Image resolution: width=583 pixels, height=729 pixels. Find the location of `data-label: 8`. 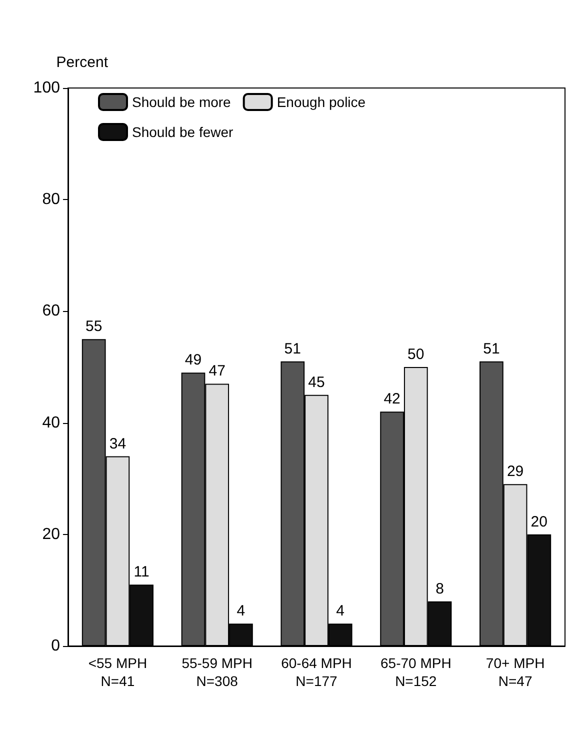

data-label: 8 is located at coordinates (440, 589).